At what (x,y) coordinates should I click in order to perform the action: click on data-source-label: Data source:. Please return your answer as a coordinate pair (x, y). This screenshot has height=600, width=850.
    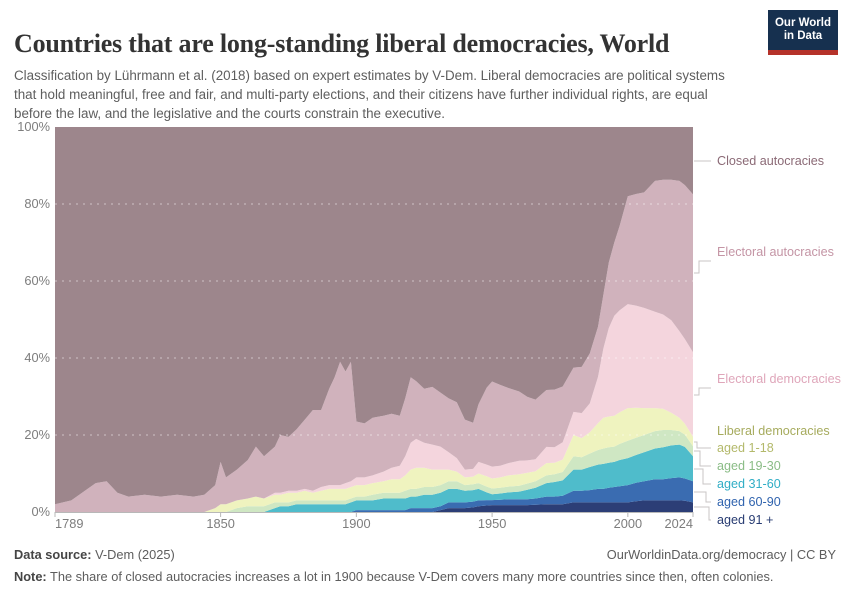
    Looking at the image, I should click on (53, 554).